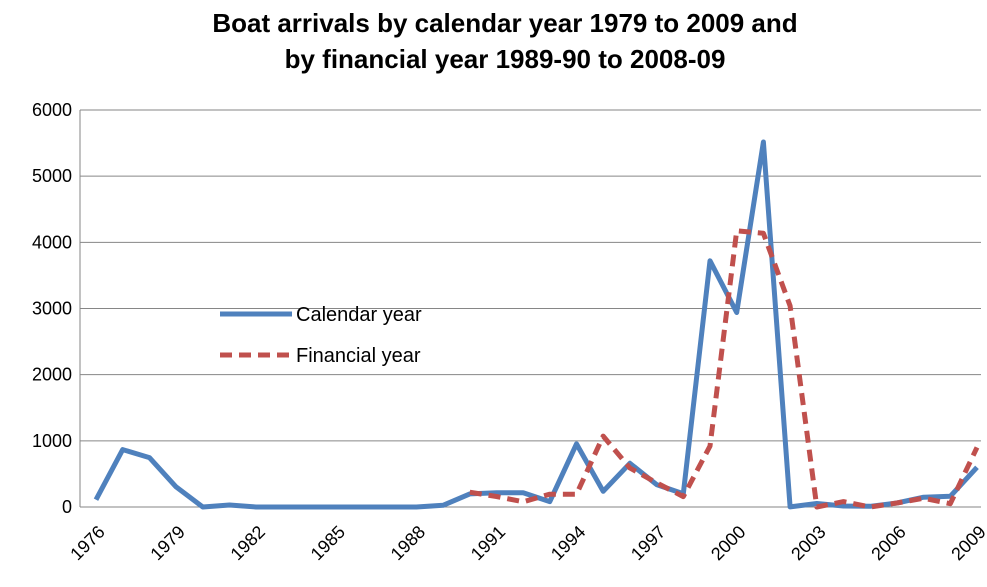 This screenshot has height=587, width=987. I want to click on y-tick-label: 4000, so click(52, 242).